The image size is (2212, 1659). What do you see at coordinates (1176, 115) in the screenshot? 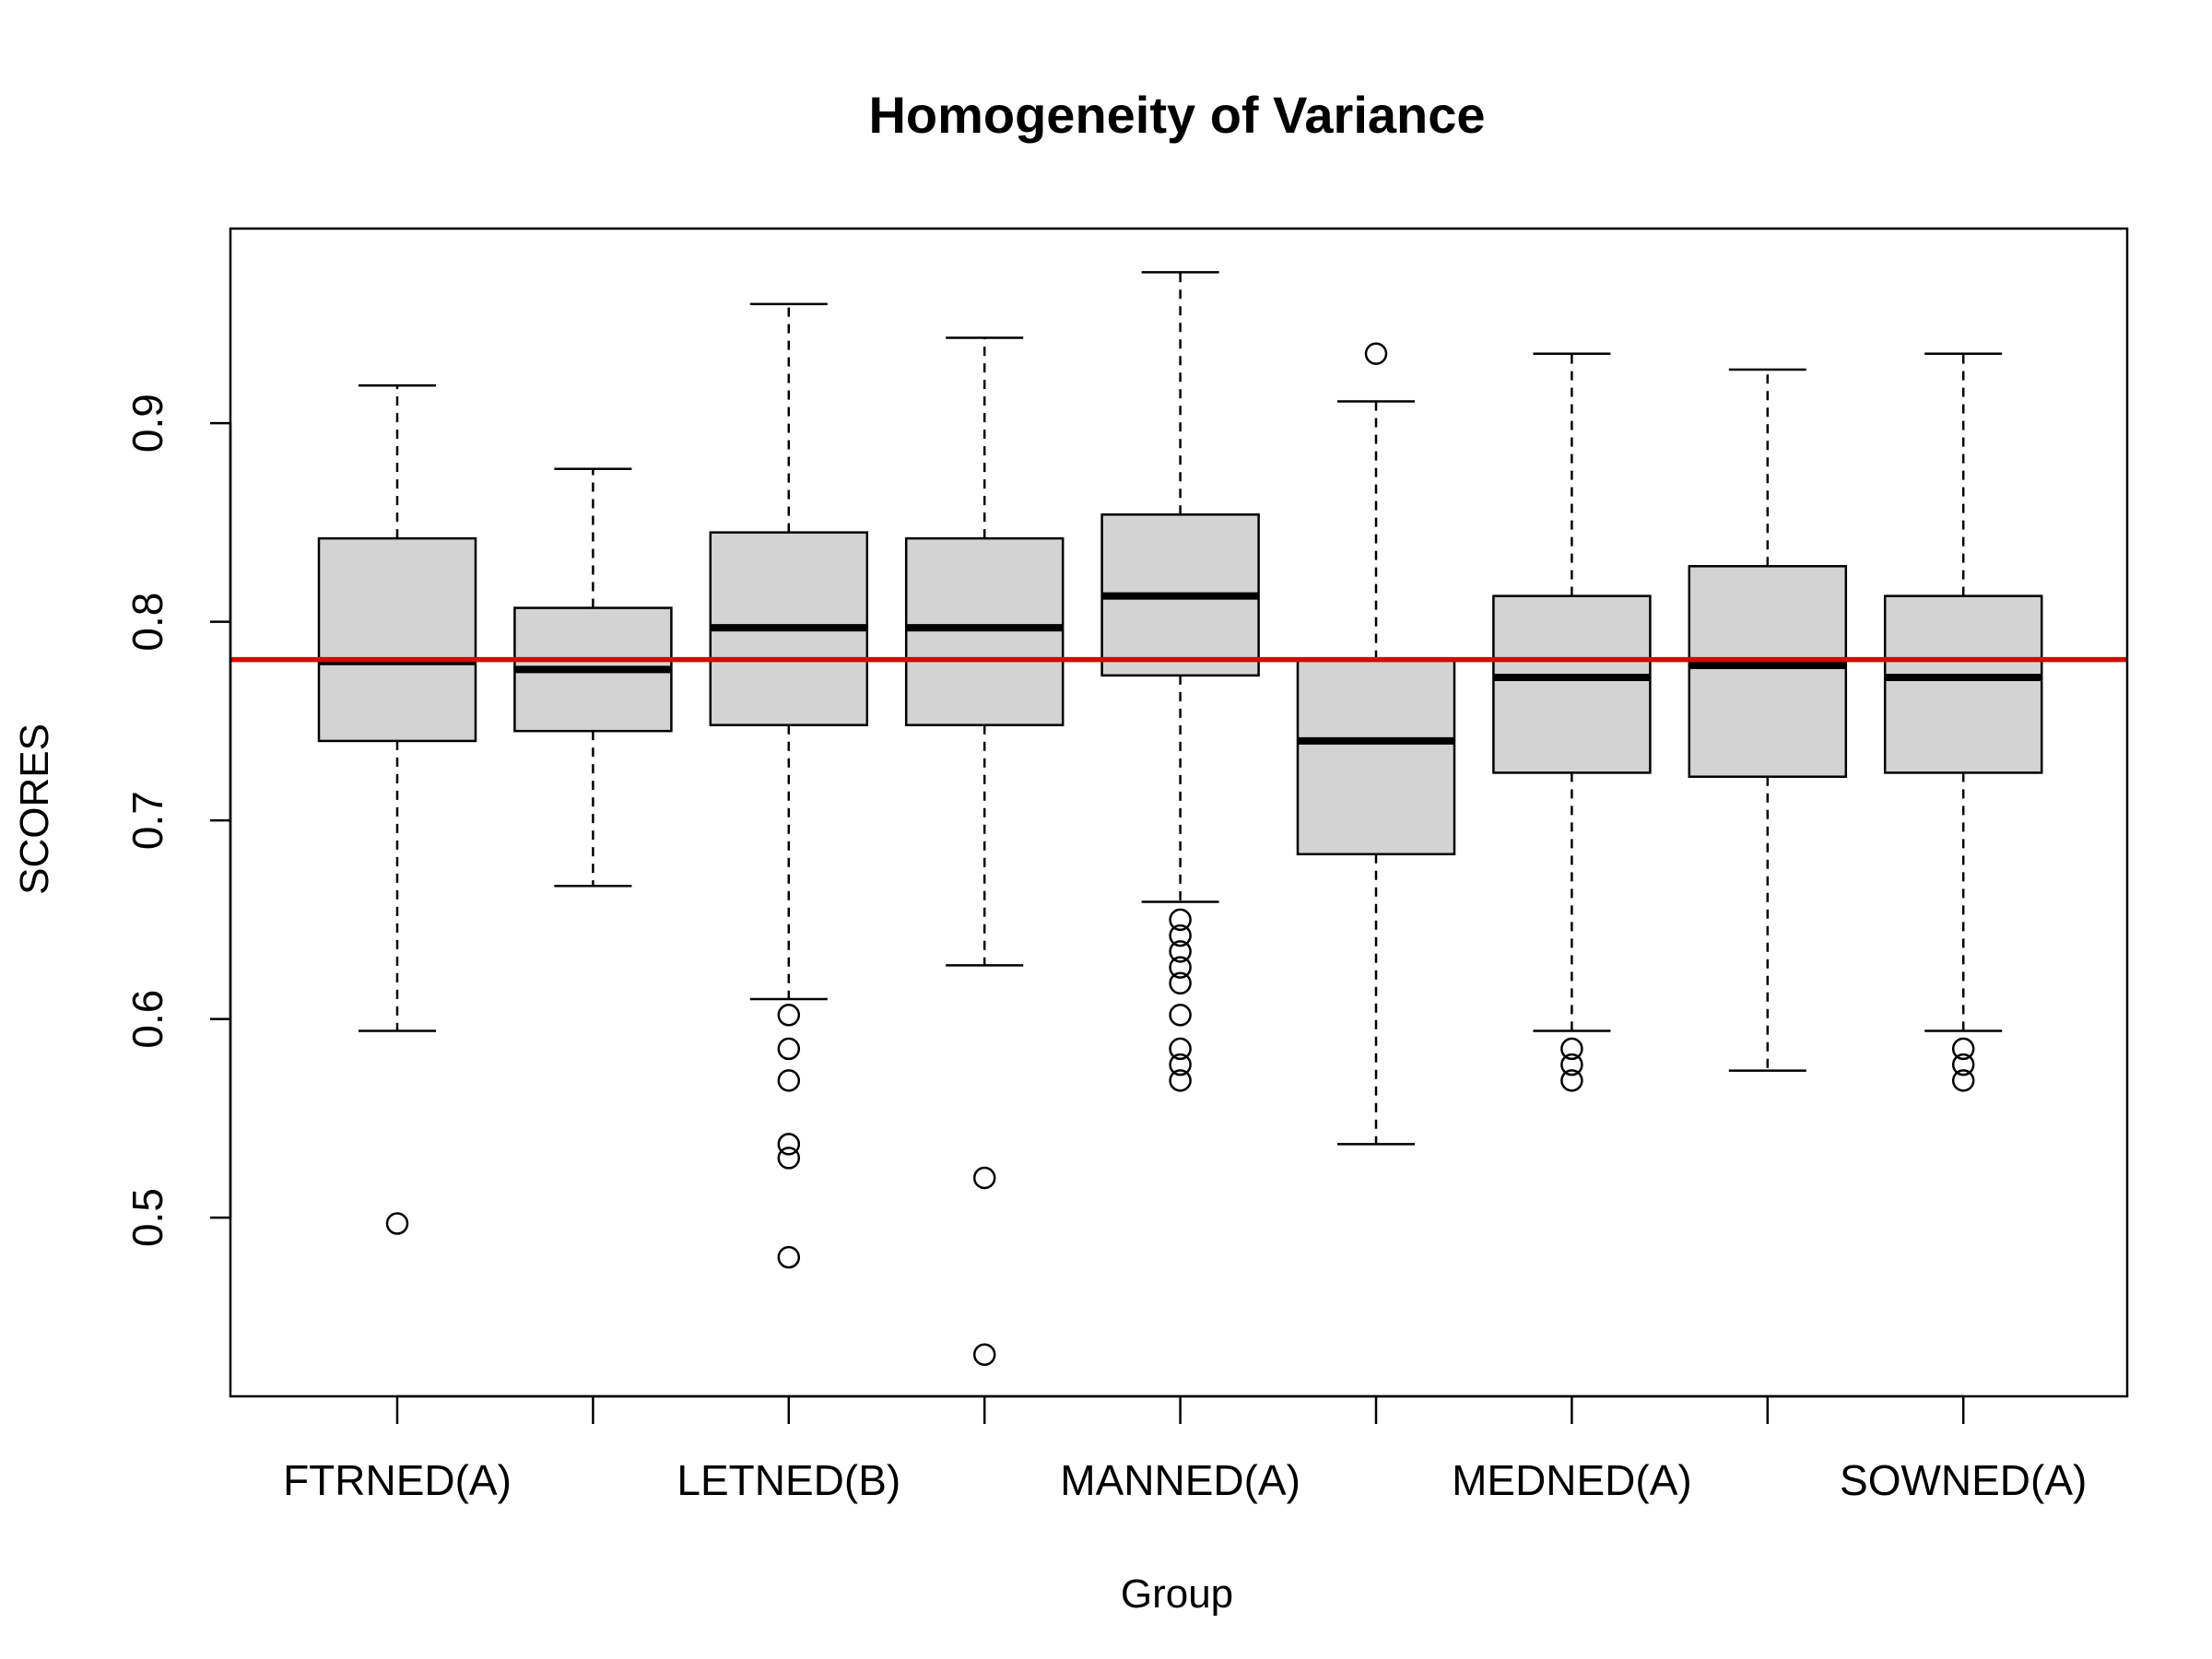
I see `chart-title: Homogeneity of Variance` at bounding box center [1176, 115].